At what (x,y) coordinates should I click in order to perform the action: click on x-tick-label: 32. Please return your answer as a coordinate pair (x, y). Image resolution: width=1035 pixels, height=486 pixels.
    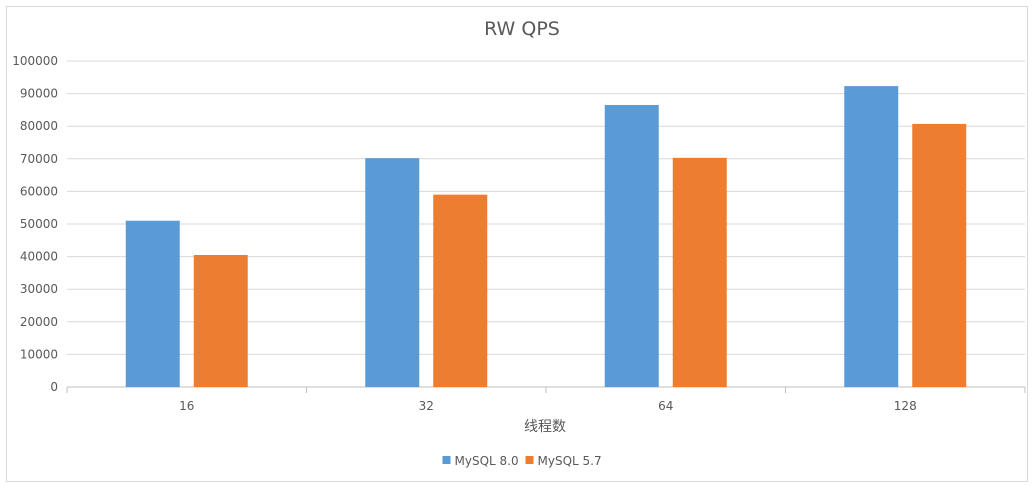
    Looking at the image, I should click on (426, 406).